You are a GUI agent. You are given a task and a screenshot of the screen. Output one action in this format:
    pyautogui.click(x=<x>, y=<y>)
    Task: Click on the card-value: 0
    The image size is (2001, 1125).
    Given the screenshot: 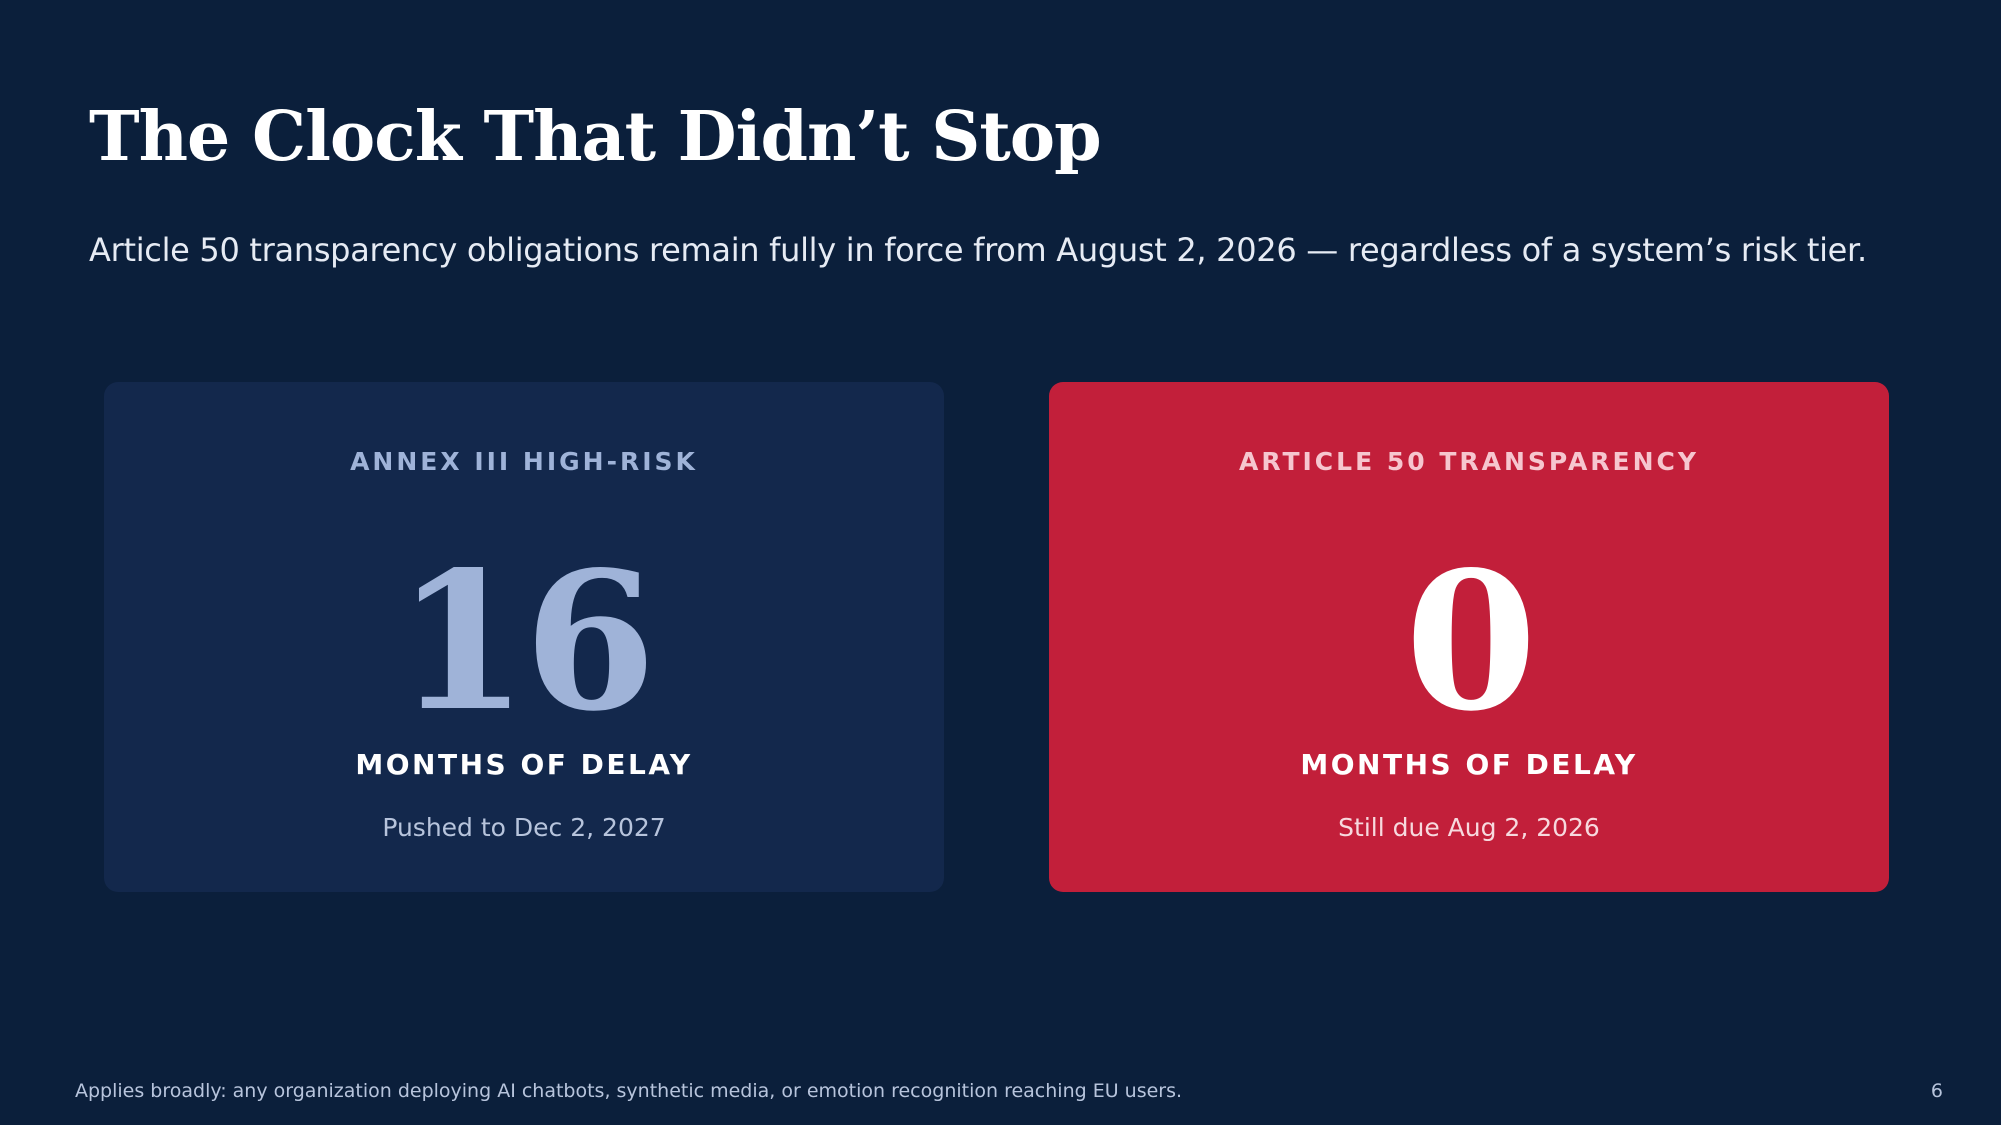 What is the action you would take?
    pyautogui.click(x=1470, y=641)
    